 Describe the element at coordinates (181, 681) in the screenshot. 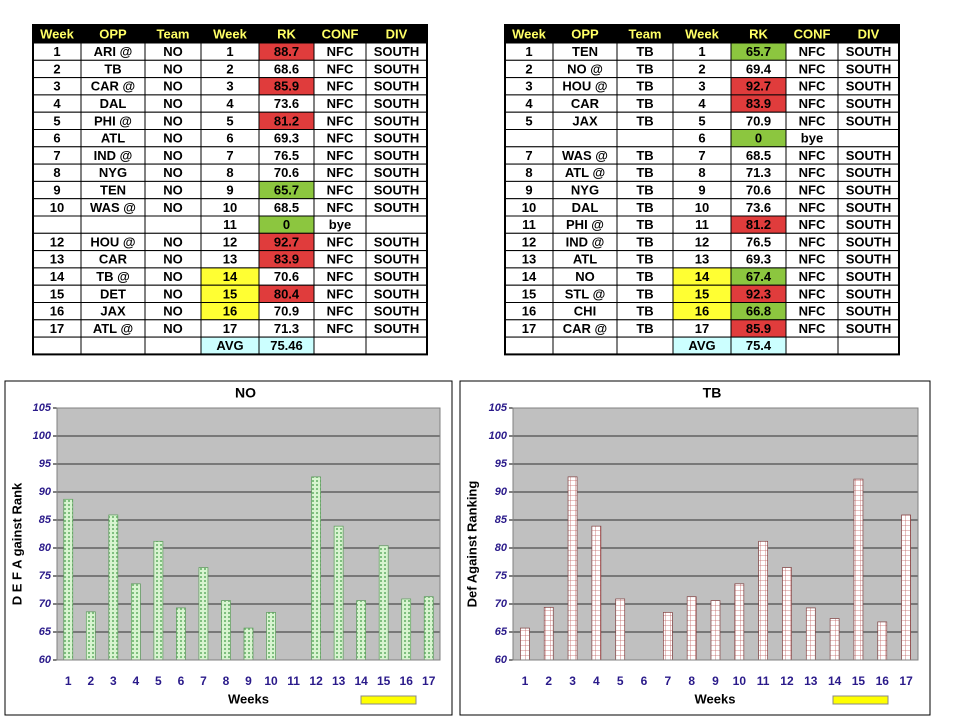

I see `x-tick-label: 6` at that location.